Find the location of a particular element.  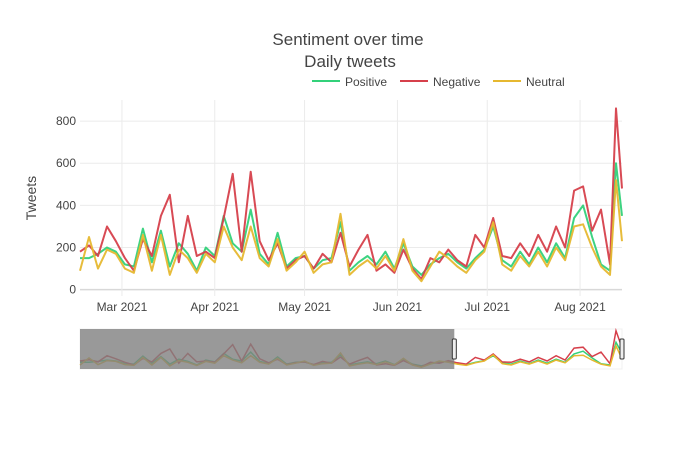

y-tick-label: 200 is located at coordinates (66, 248).